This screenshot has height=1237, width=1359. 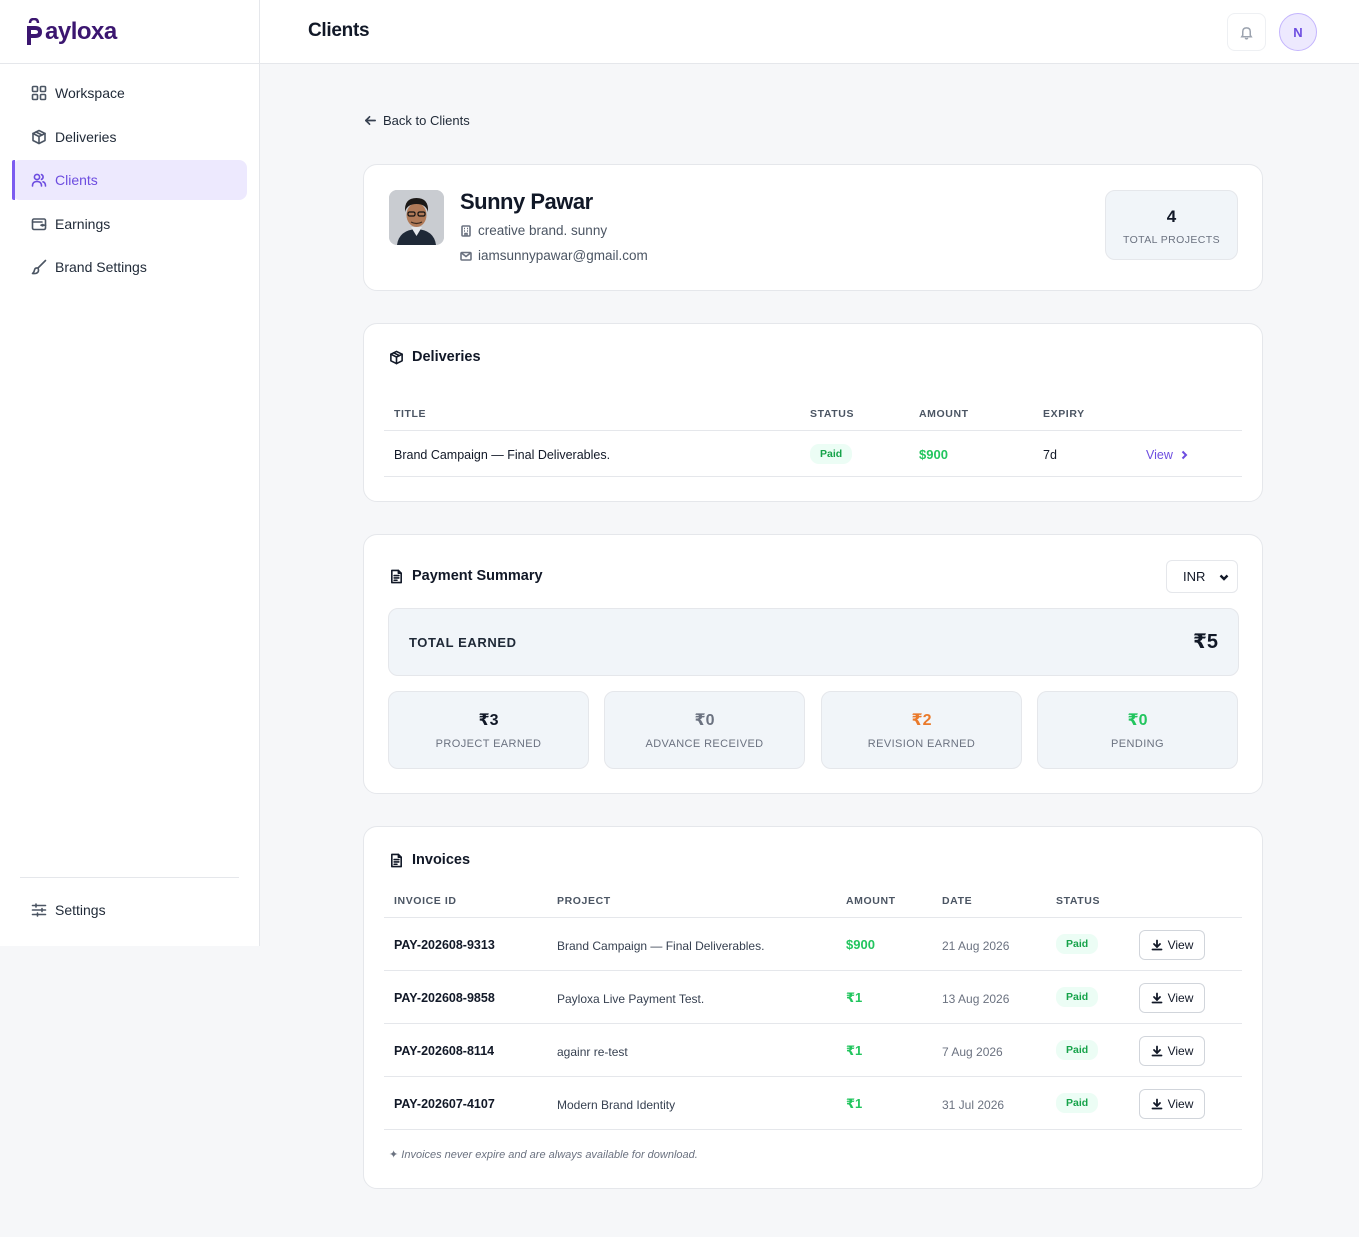 What do you see at coordinates (80, 910) in the screenshot?
I see `sidebar-item-label: Settings` at bounding box center [80, 910].